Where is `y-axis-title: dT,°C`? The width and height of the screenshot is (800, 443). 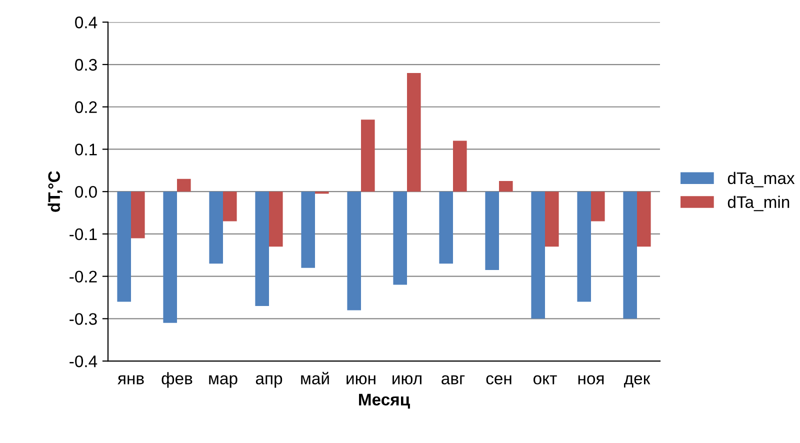 y-axis-title: dT,°C is located at coordinates (55, 191).